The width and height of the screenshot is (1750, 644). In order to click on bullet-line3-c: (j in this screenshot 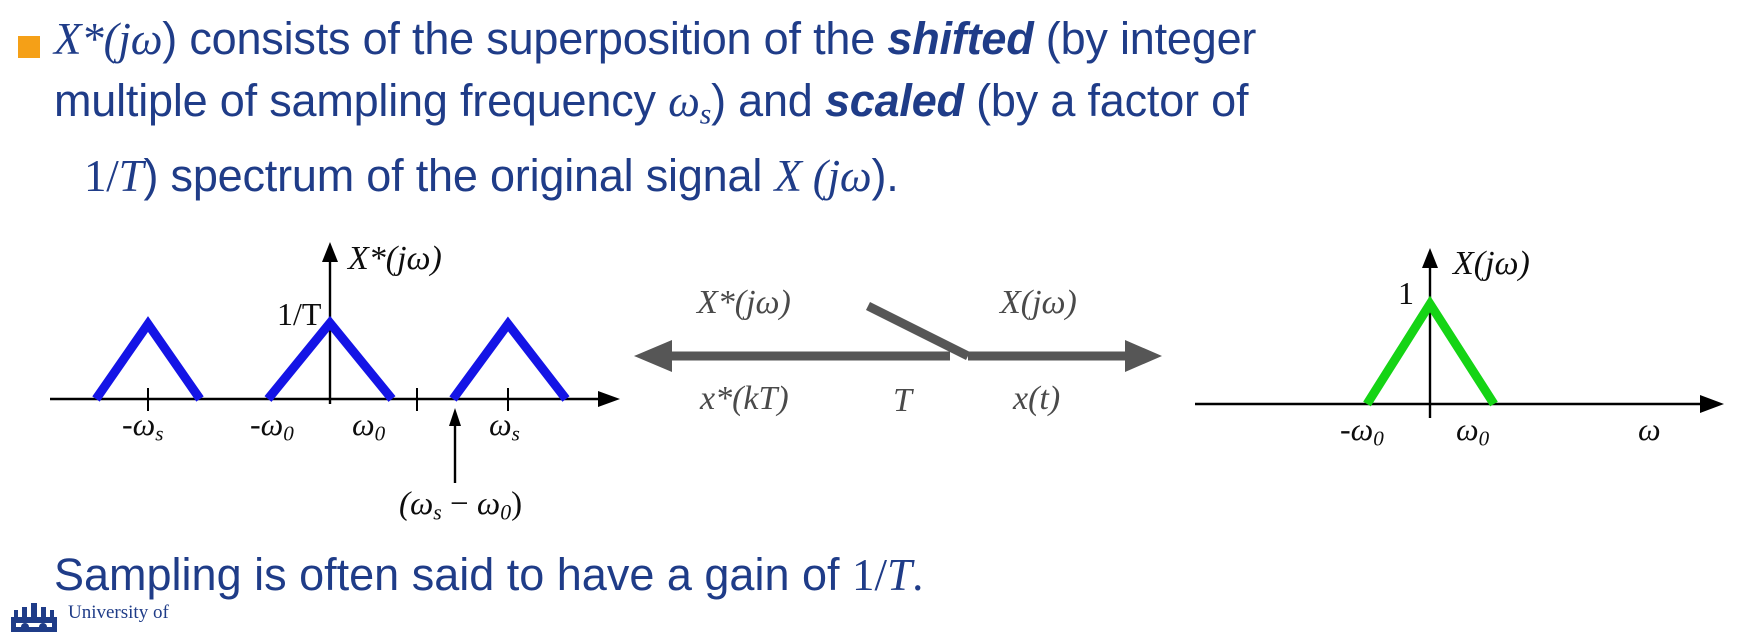, I will do `click(820, 176)`.